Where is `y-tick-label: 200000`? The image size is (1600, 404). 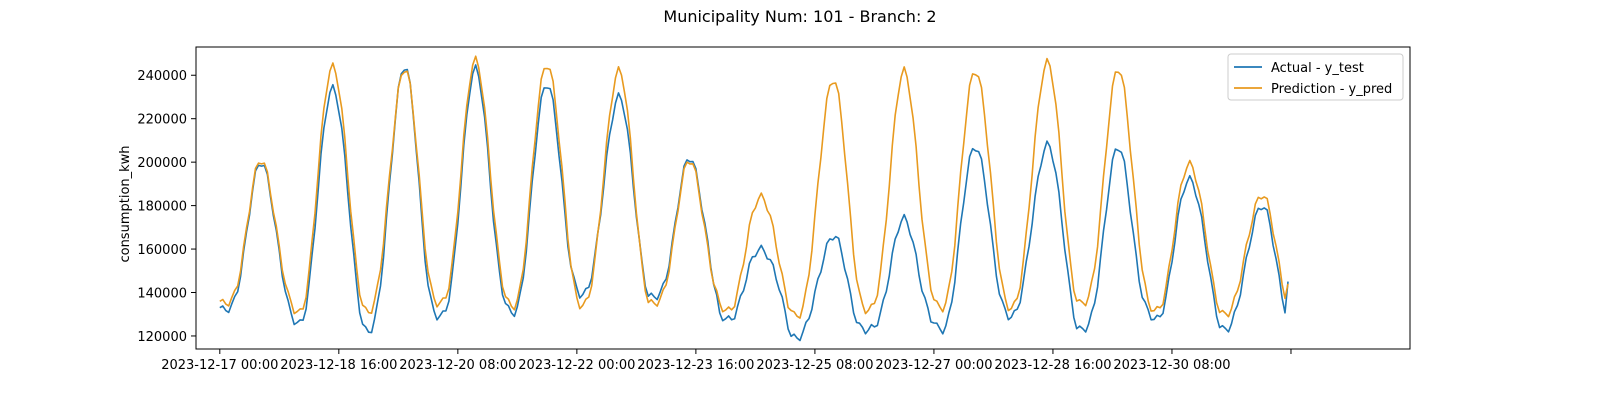
y-tick-label: 200000 is located at coordinates (162, 163).